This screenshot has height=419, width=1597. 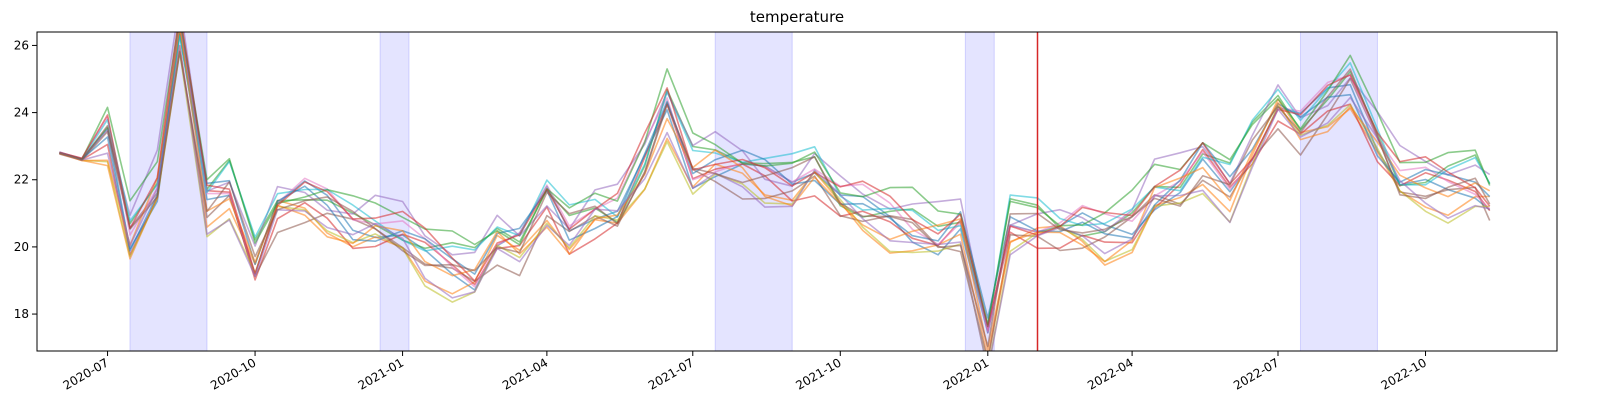 What do you see at coordinates (86, 373) in the screenshot?
I see `x-tick-label: 2020-07` at bounding box center [86, 373].